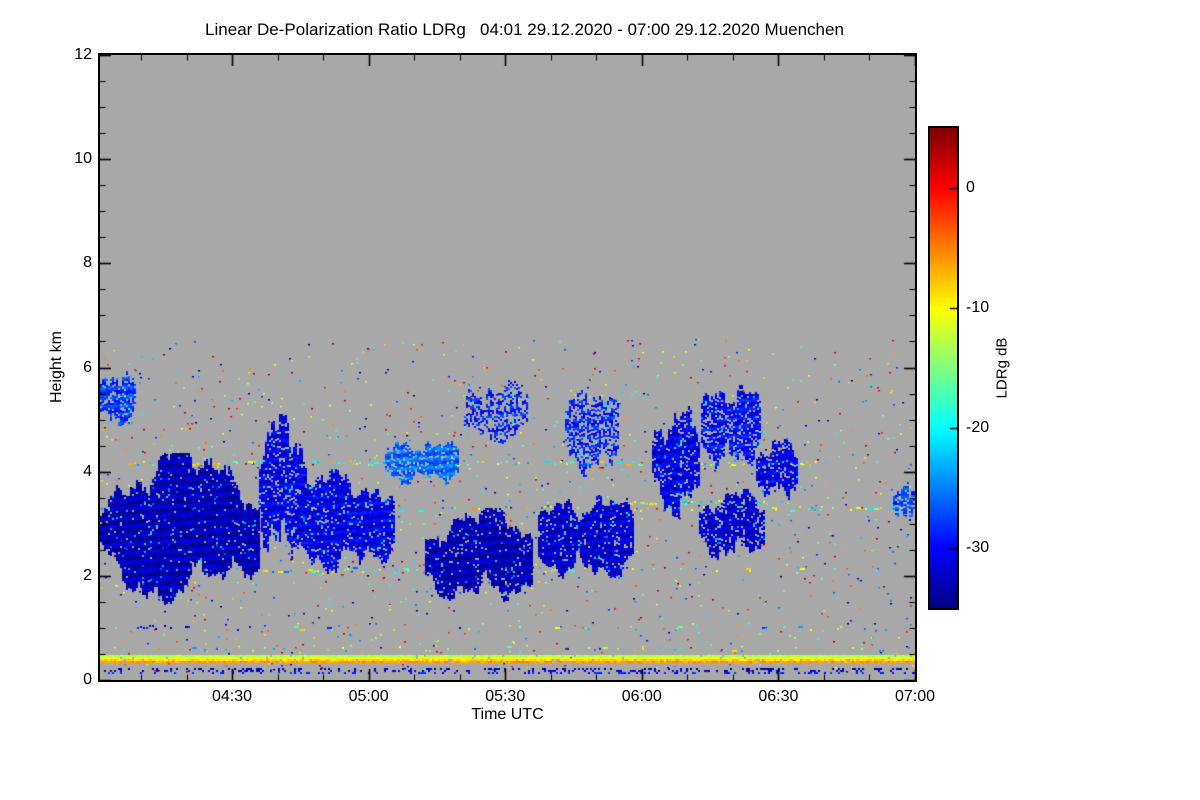  What do you see at coordinates (87, 679) in the screenshot?
I see `y-tick-label: 0` at bounding box center [87, 679].